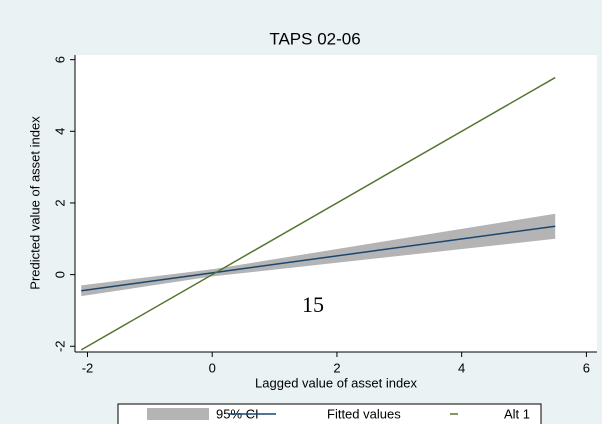 The image size is (602, 424). Describe the element at coordinates (517, 413) in the screenshot. I see `legend-label: Alt 1` at that location.